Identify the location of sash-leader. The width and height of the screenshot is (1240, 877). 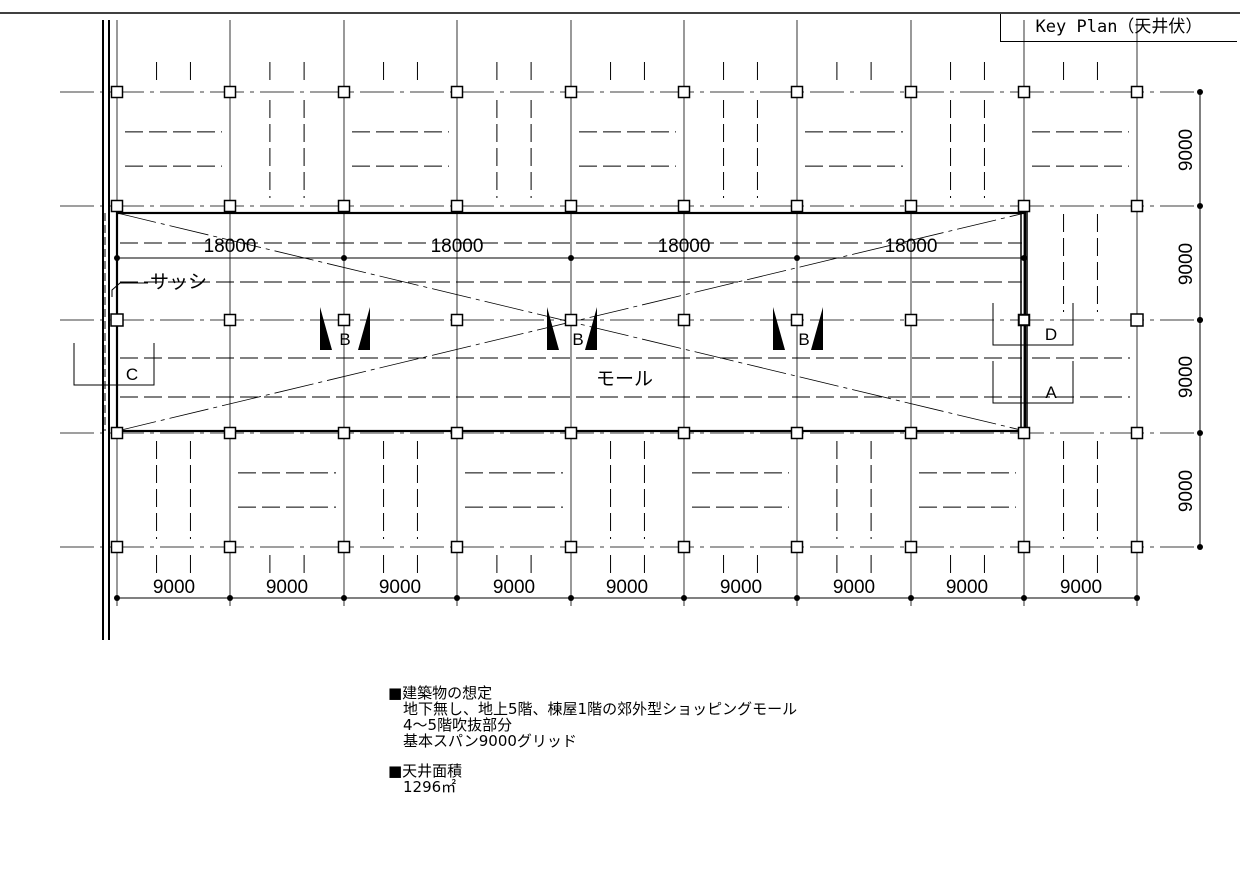
(129, 289).